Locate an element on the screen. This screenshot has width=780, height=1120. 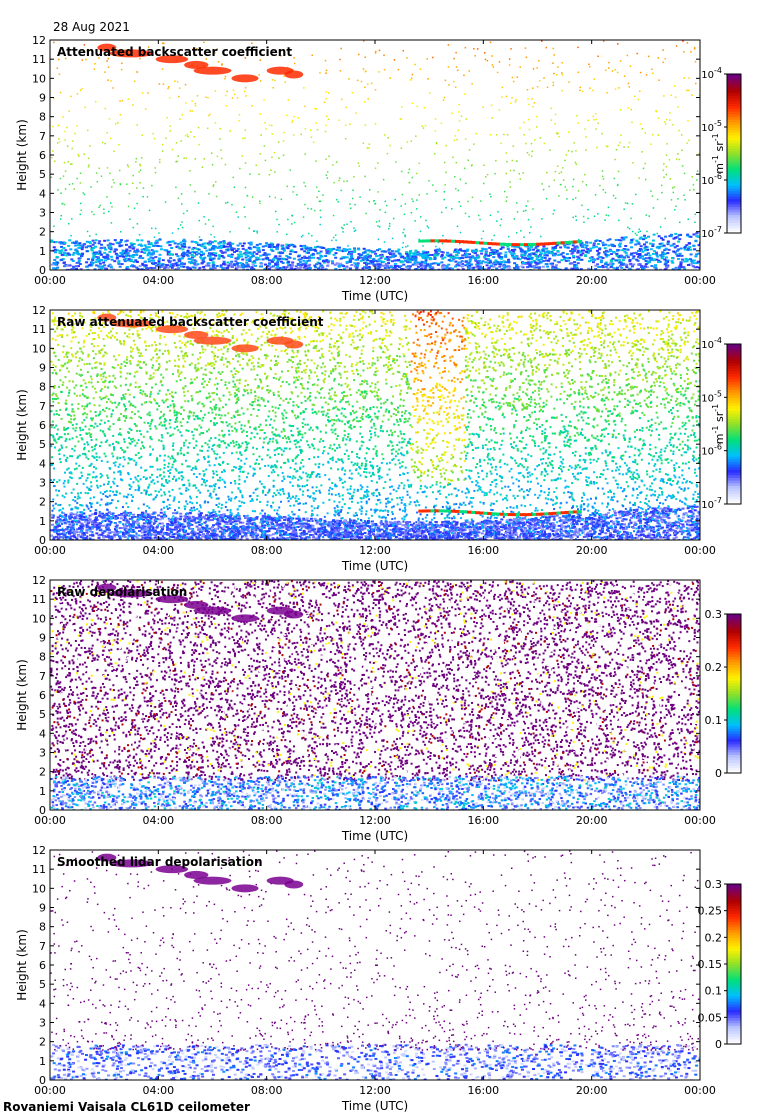
x-tick-label: 04:00 is located at coordinates (158, 280).